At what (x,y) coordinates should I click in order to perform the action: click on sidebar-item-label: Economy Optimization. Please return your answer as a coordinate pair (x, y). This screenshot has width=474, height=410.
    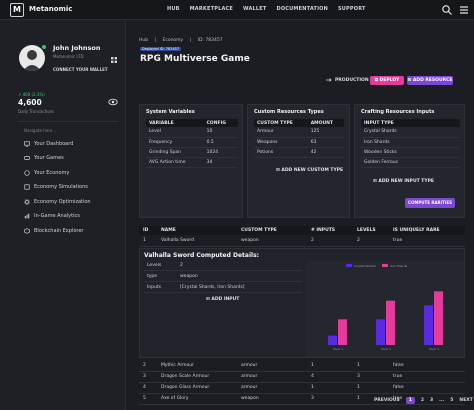
    Looking at the image, I should click on (62, 201).